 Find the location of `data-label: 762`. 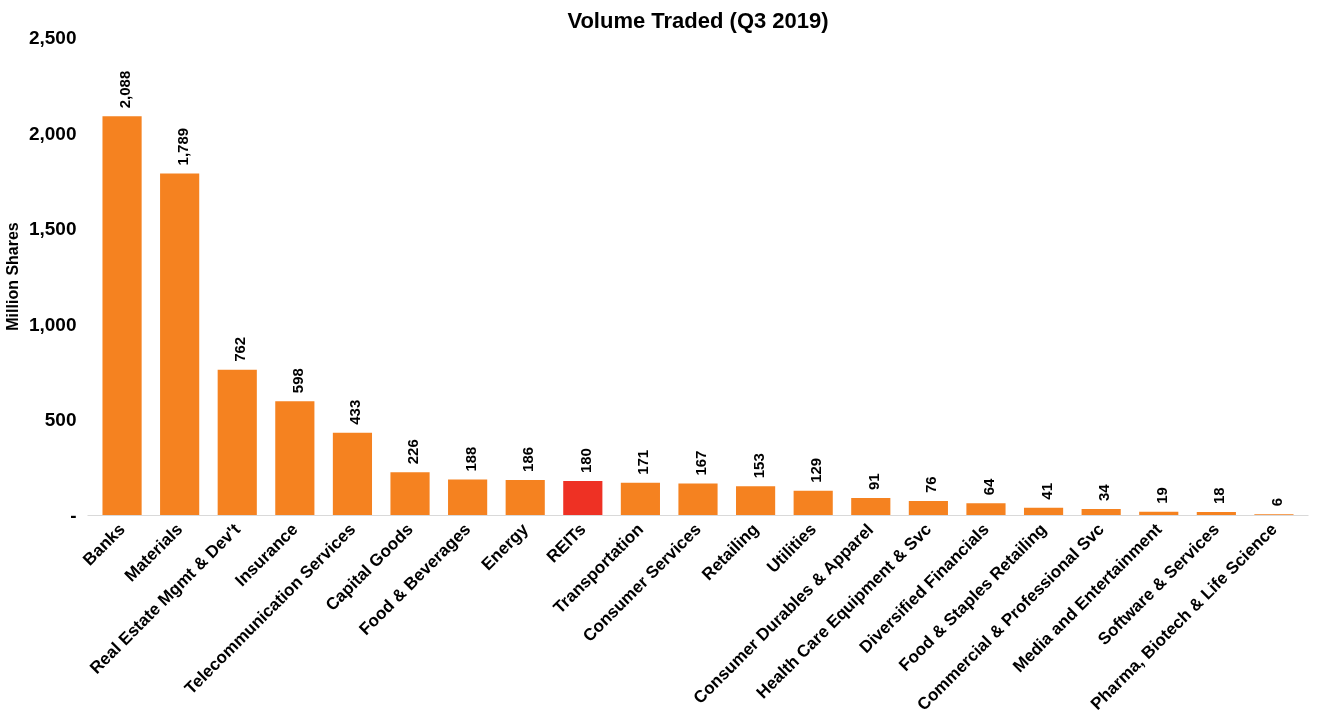

data-label: 762 is located at coordinates (240, 349).